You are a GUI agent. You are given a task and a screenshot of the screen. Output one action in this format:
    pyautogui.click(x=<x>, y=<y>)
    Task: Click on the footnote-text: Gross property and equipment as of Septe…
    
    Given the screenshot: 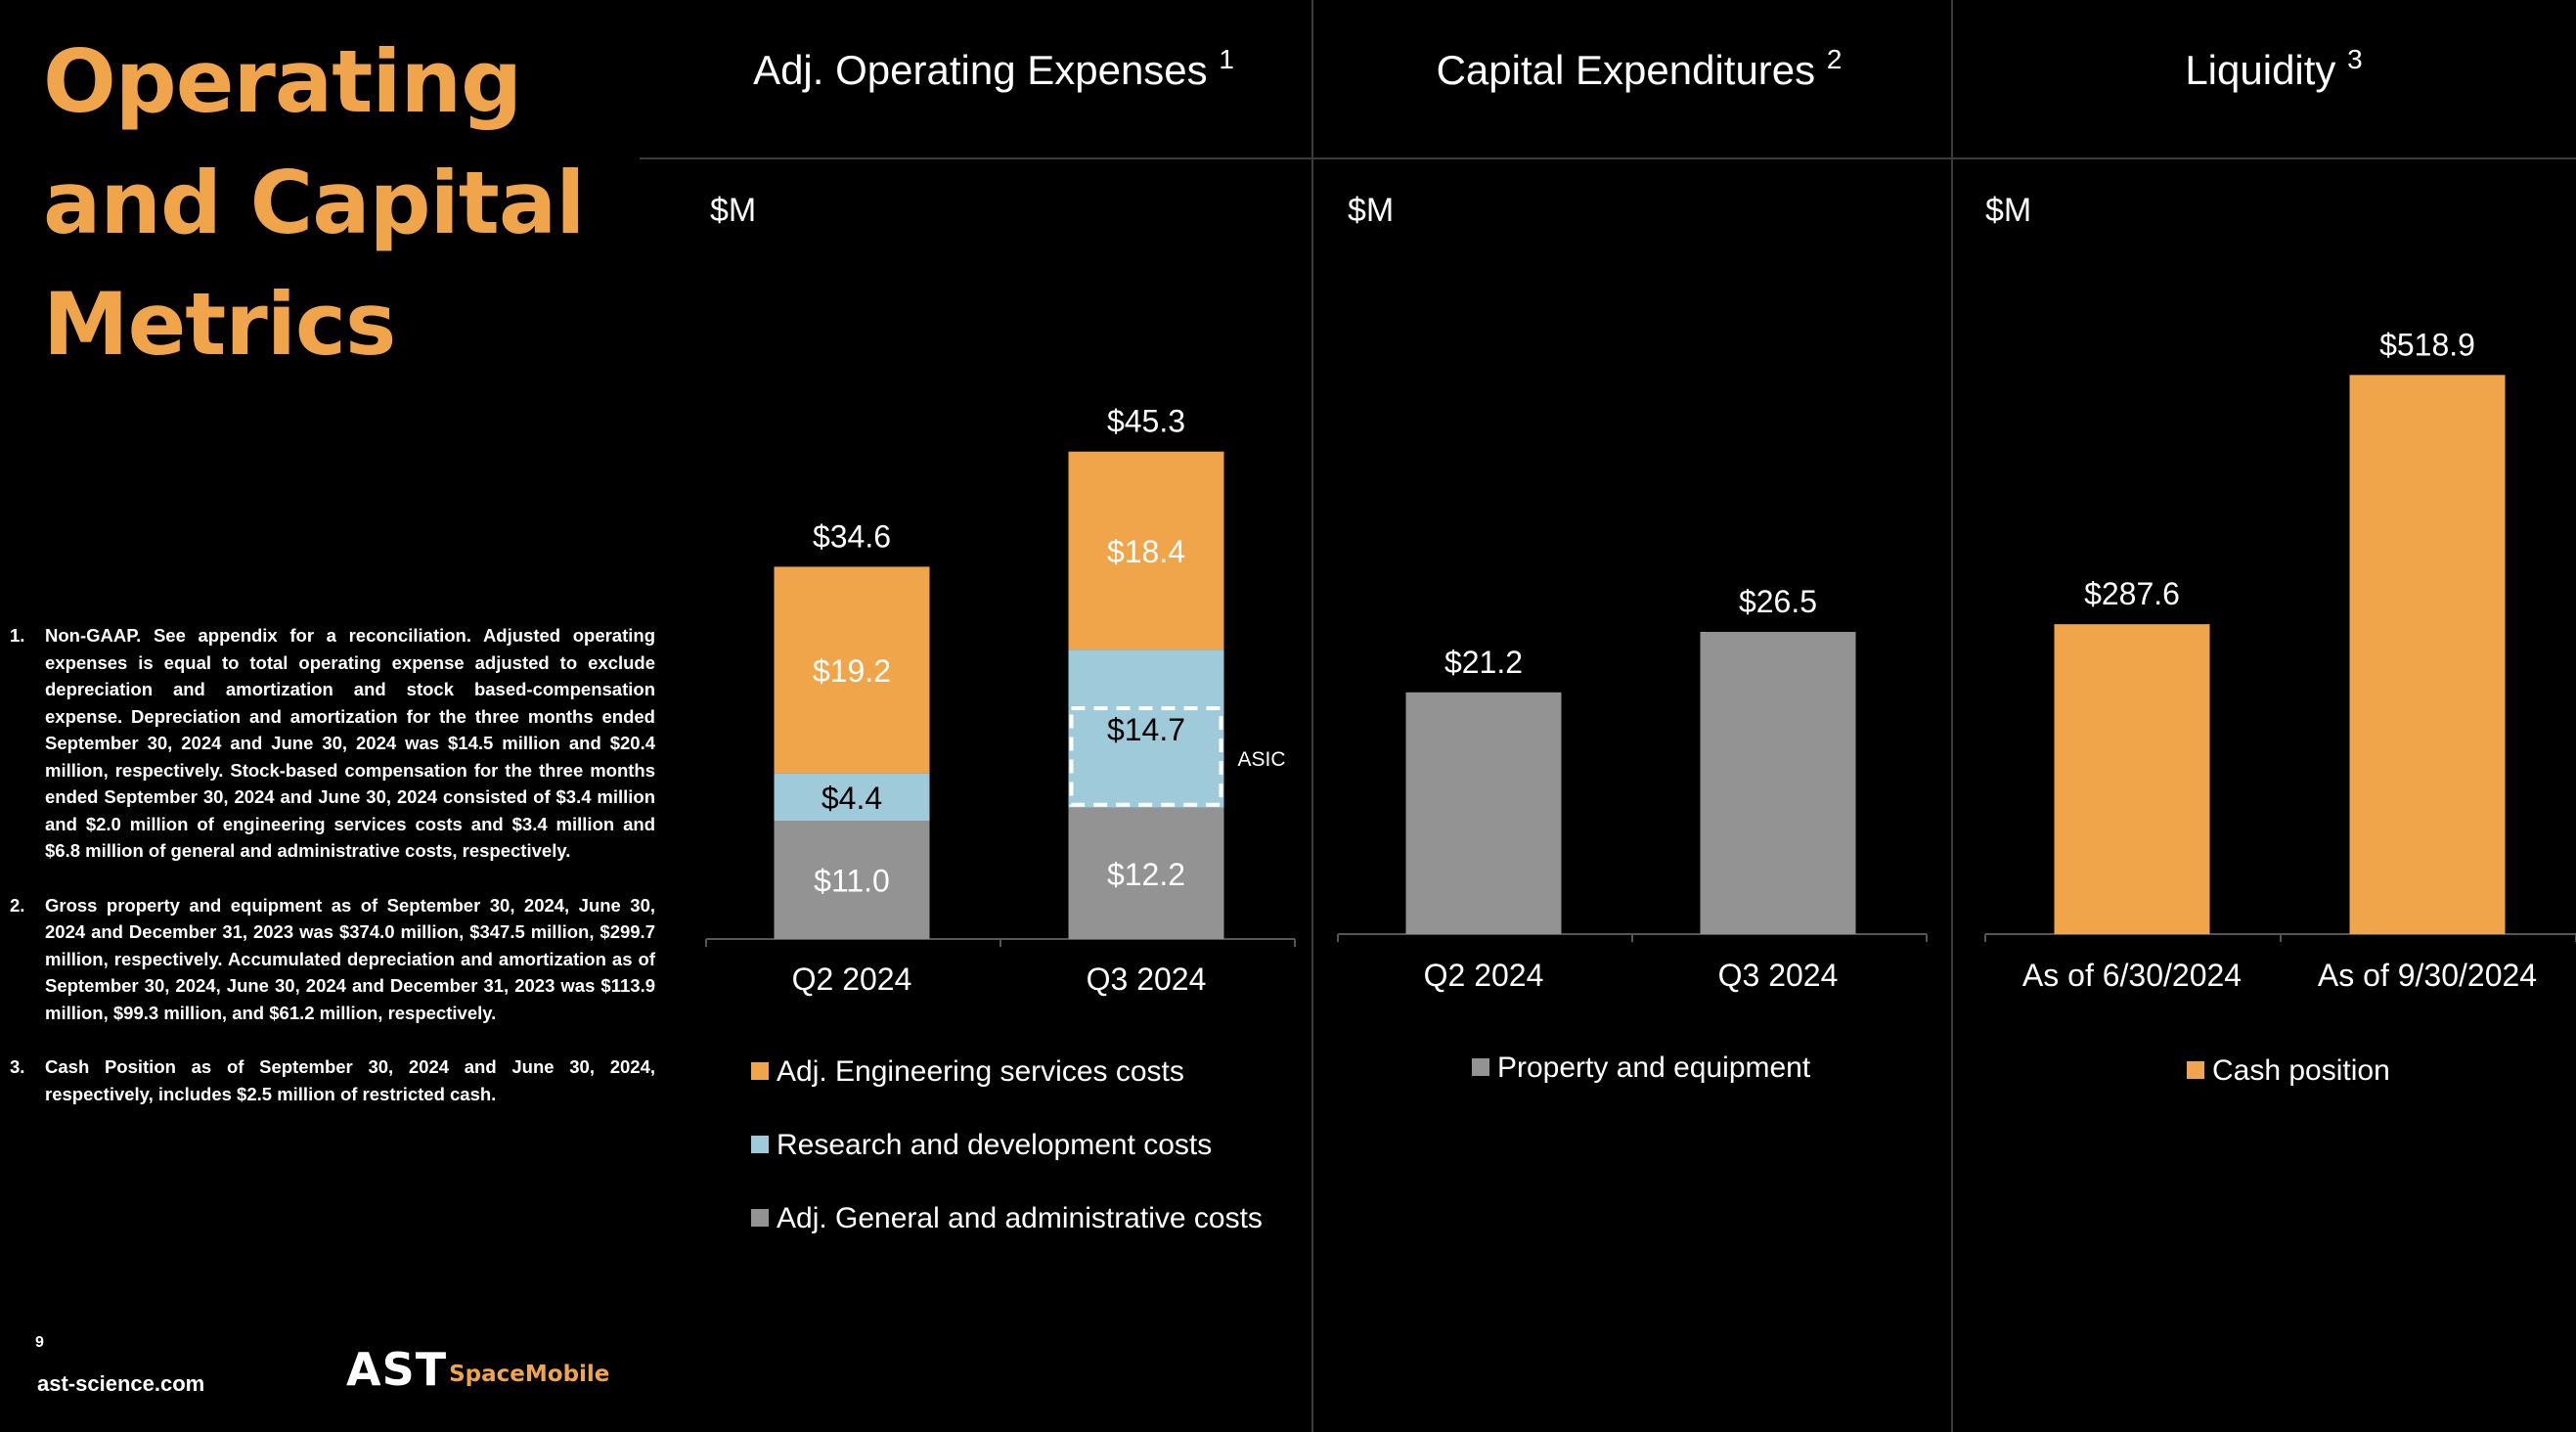 What is the action you would take?
    pyautogui.click(x=350, y=958)
    